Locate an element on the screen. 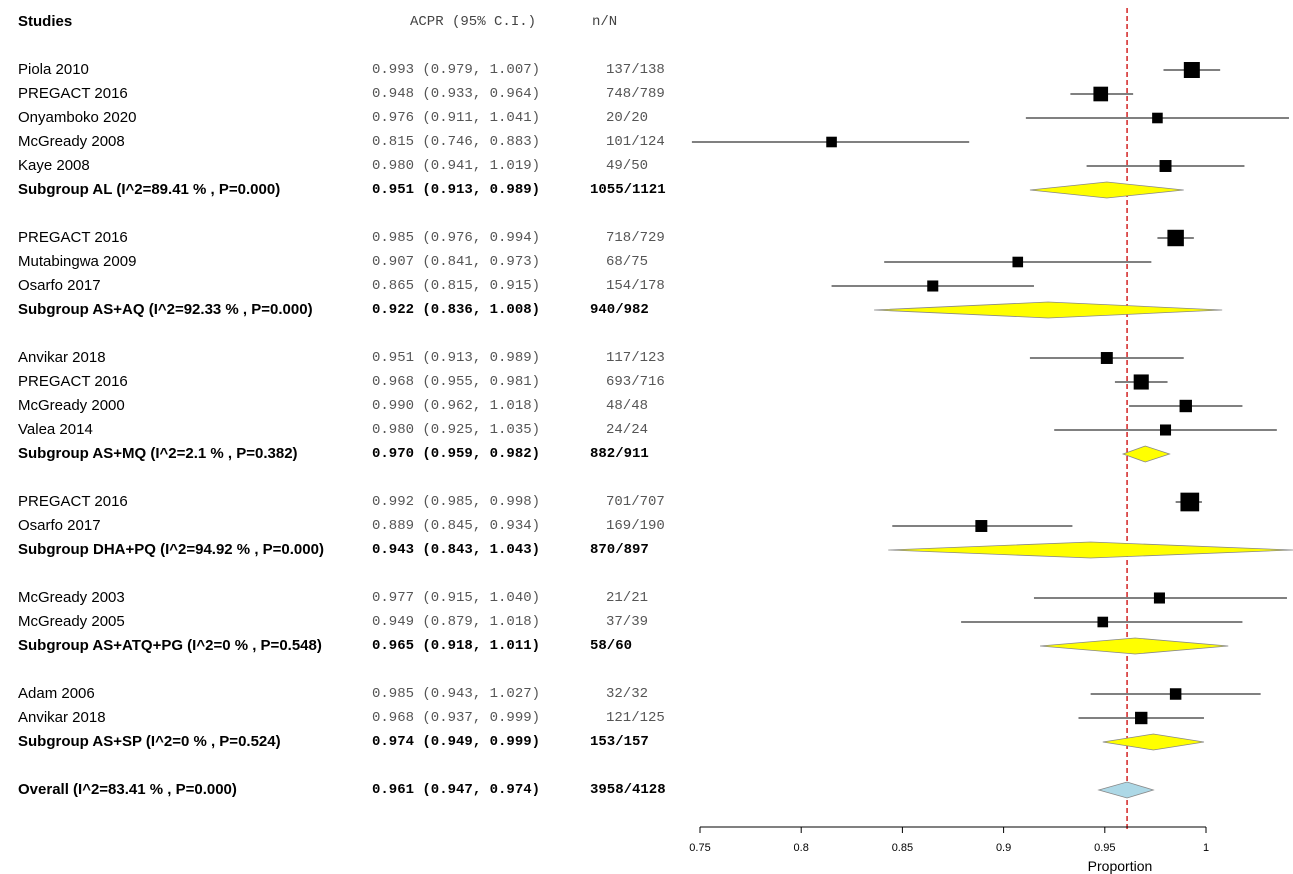 The height and width of the screenshot is (874, 1293). x-tick-label: 0.95 is located at coordinates (1104, 848).